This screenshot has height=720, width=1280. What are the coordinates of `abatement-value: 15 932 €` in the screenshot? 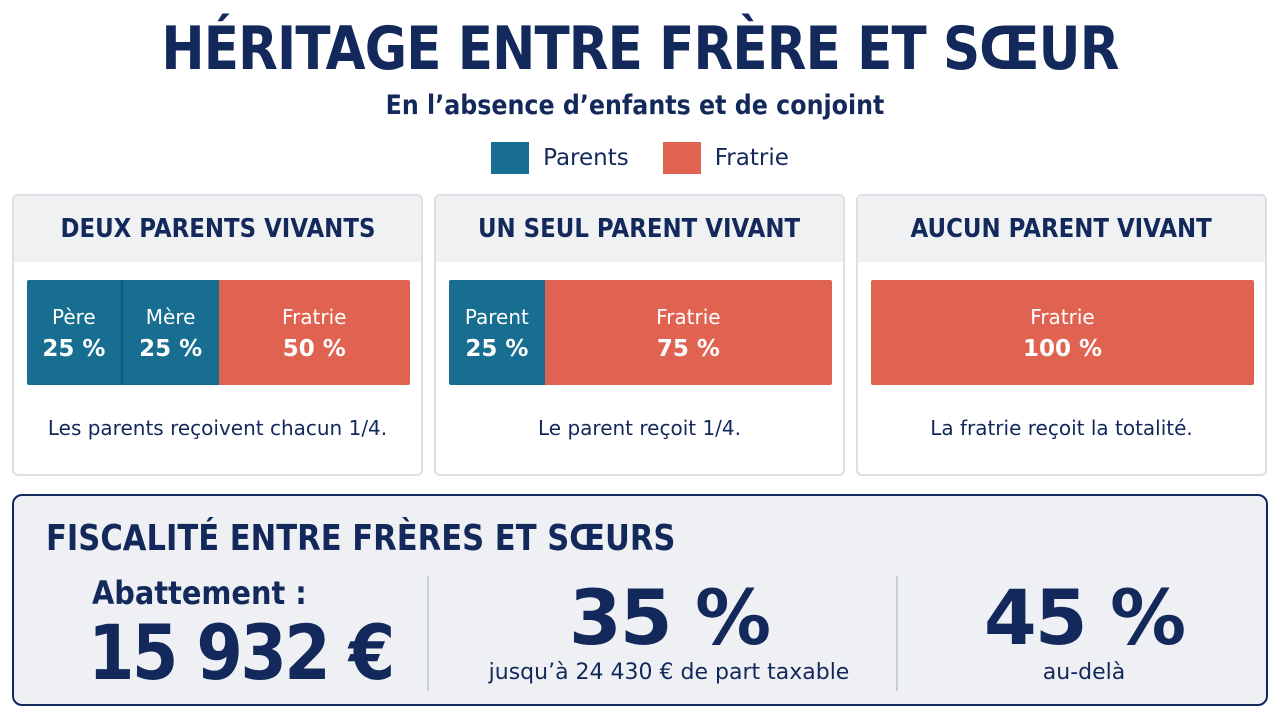 It's located at (241, 652).